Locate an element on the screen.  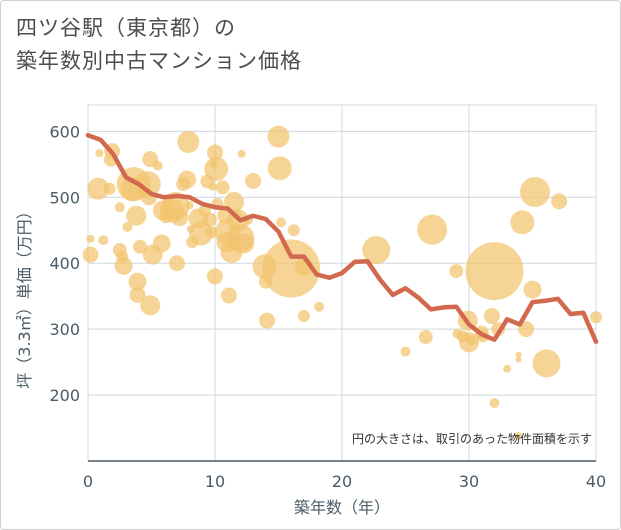
x-tick-label: 10 is located at coordinates (215, 481).